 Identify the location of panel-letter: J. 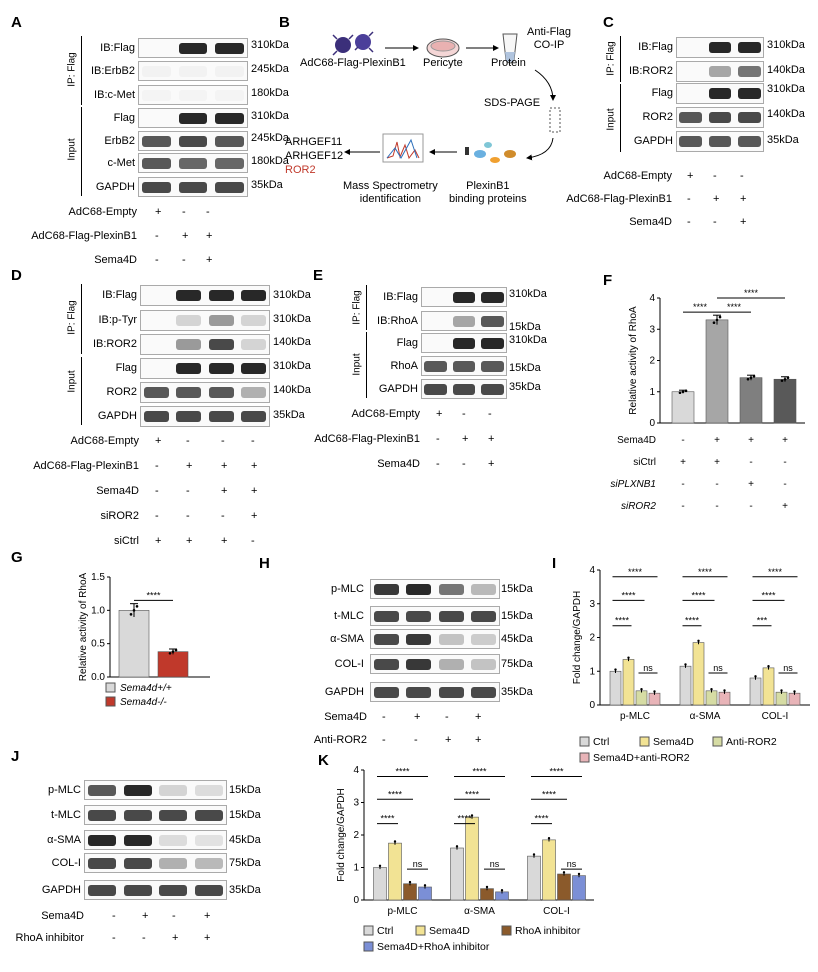
(15, 756).